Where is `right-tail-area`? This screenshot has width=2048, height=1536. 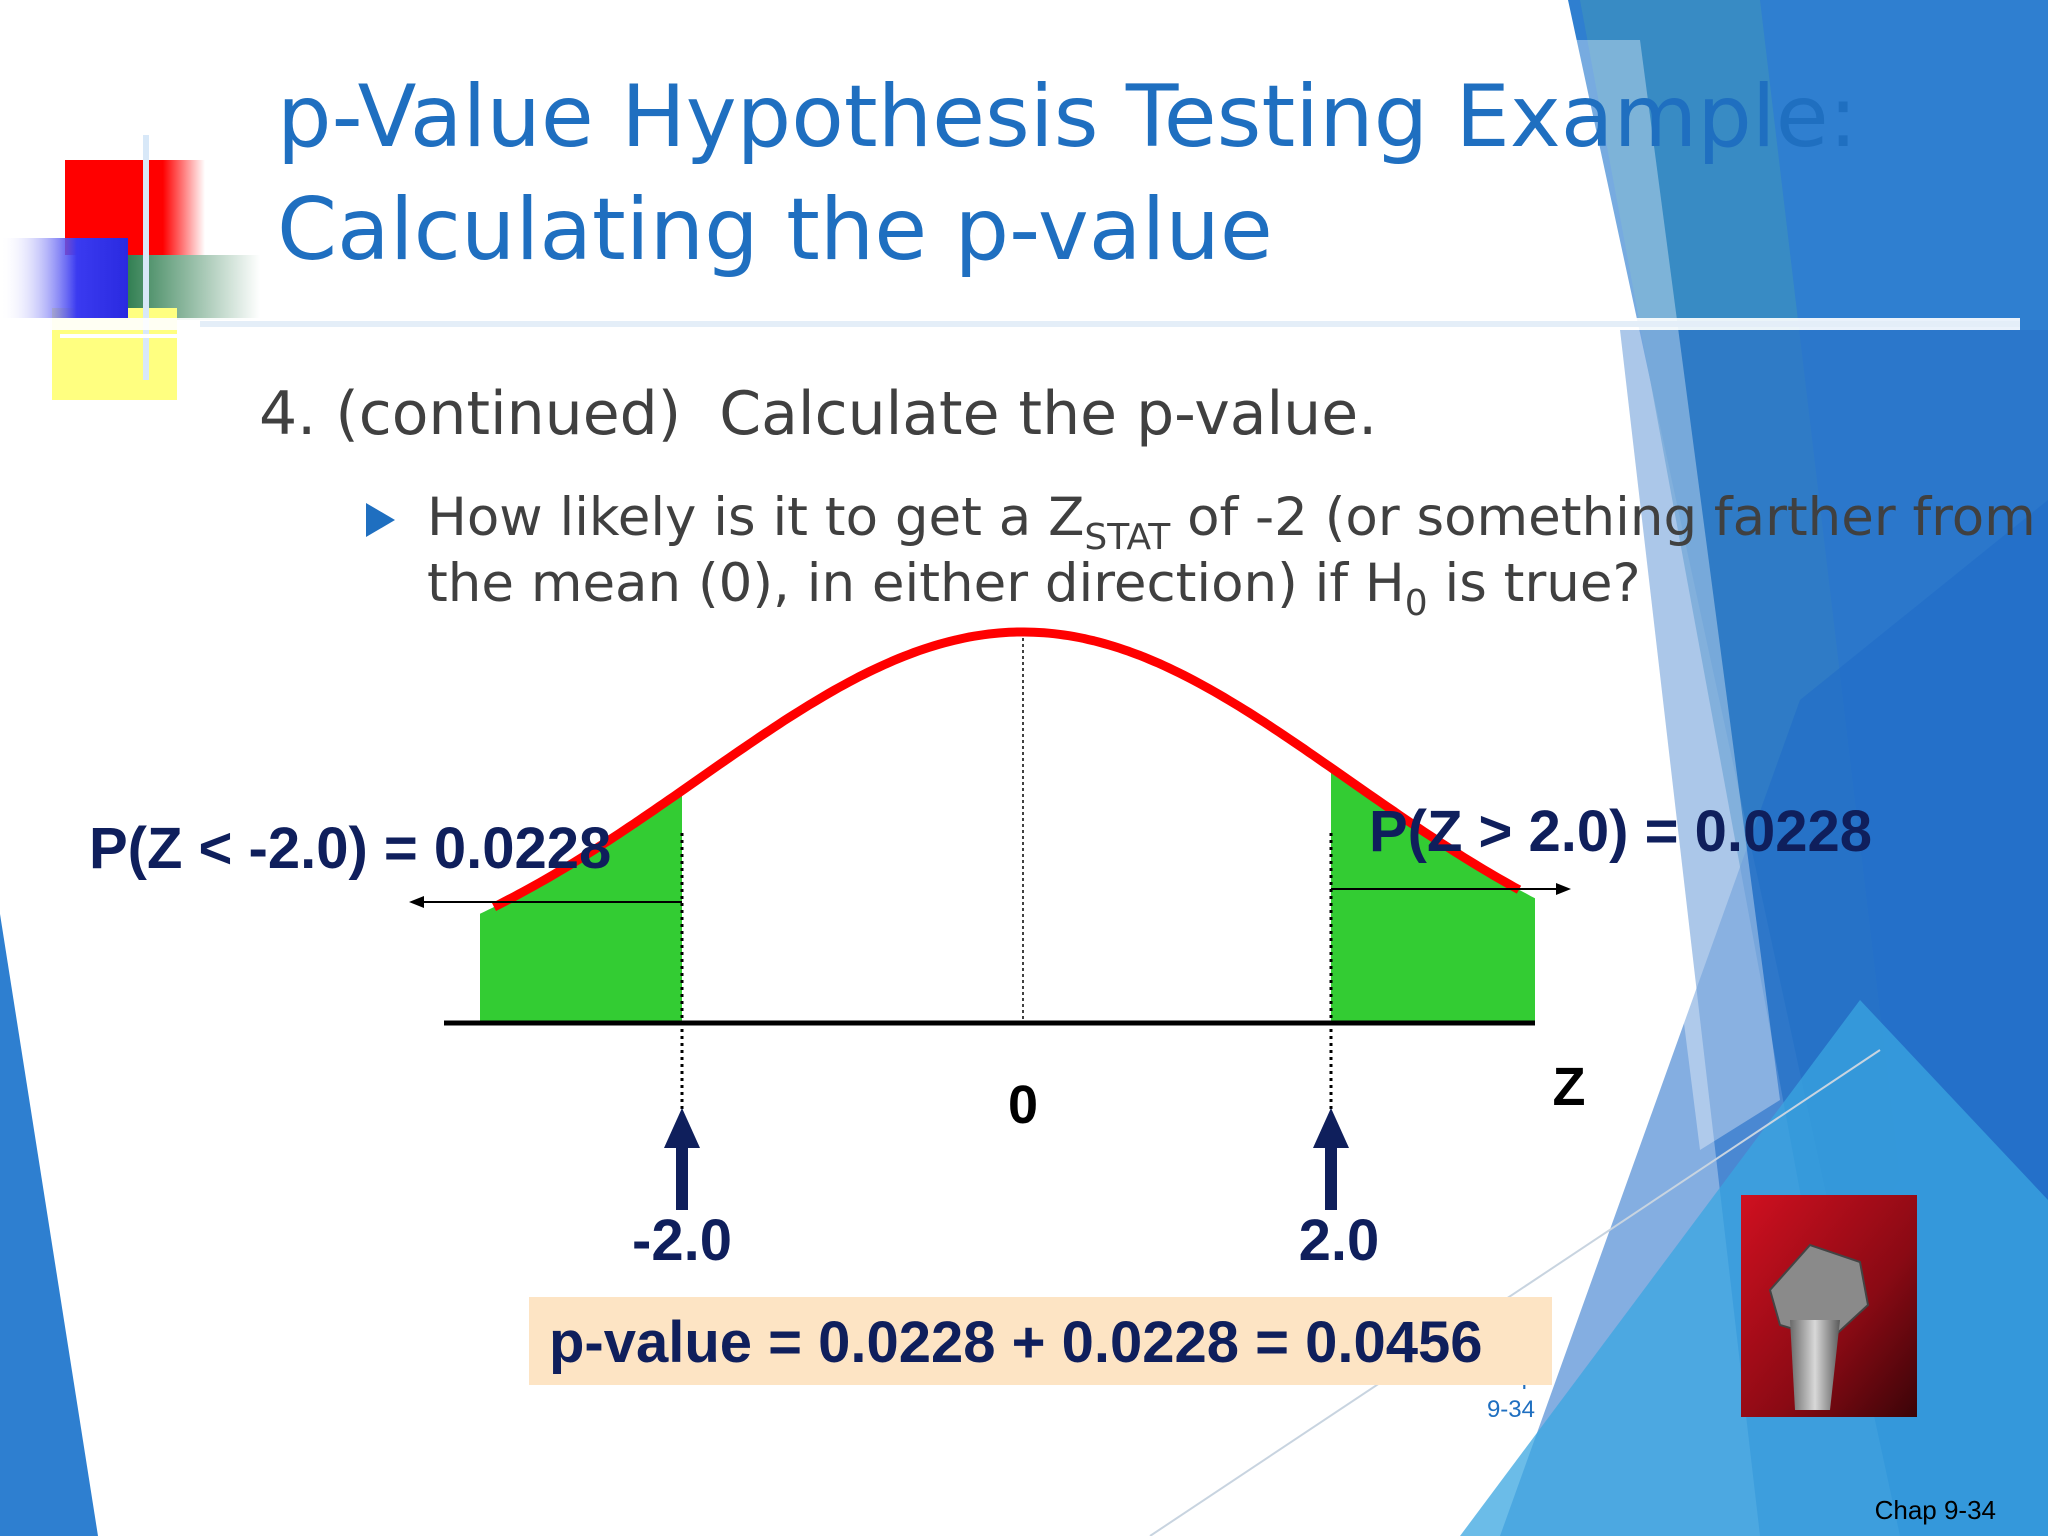 right-tail-area is located at coordinates (1433, 894).